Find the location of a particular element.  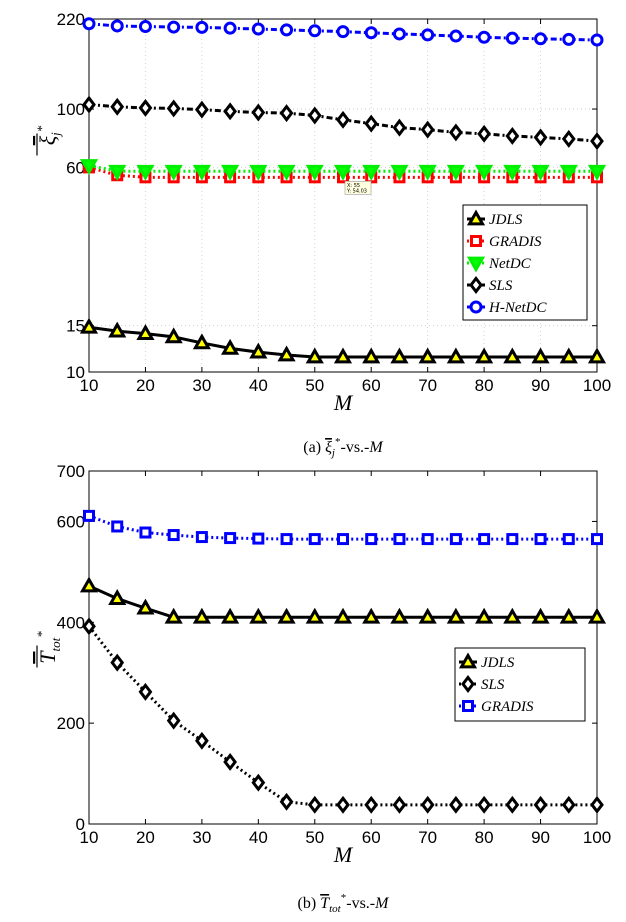

y-axis-label: Ttot* is located at coordinates (48, 647).